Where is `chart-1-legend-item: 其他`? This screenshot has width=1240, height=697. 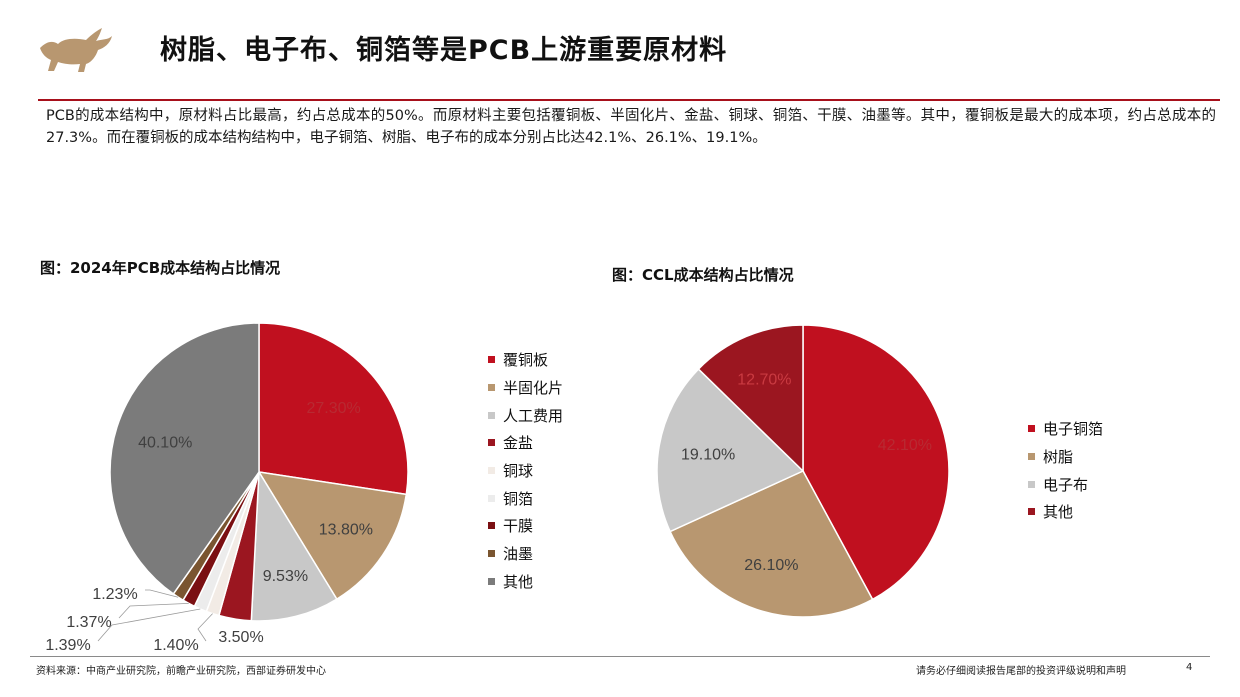
chart-1-legend-item: 其他 is located at coordinates (525, 582).